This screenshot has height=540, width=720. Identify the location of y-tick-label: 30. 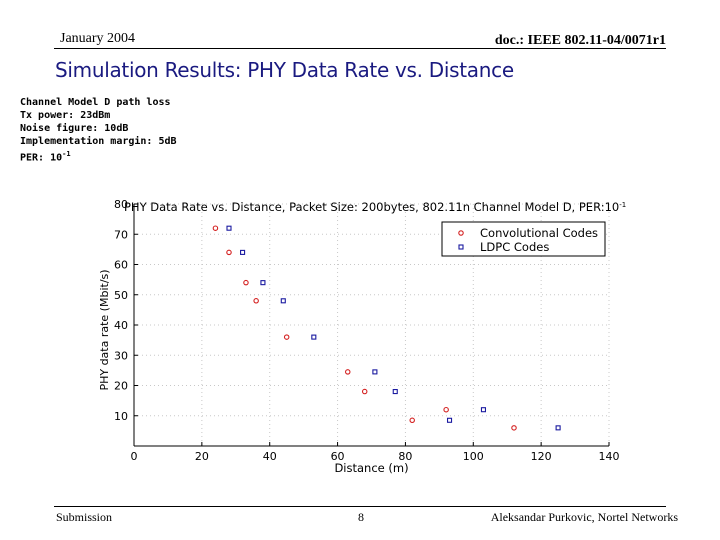
(121, 355).